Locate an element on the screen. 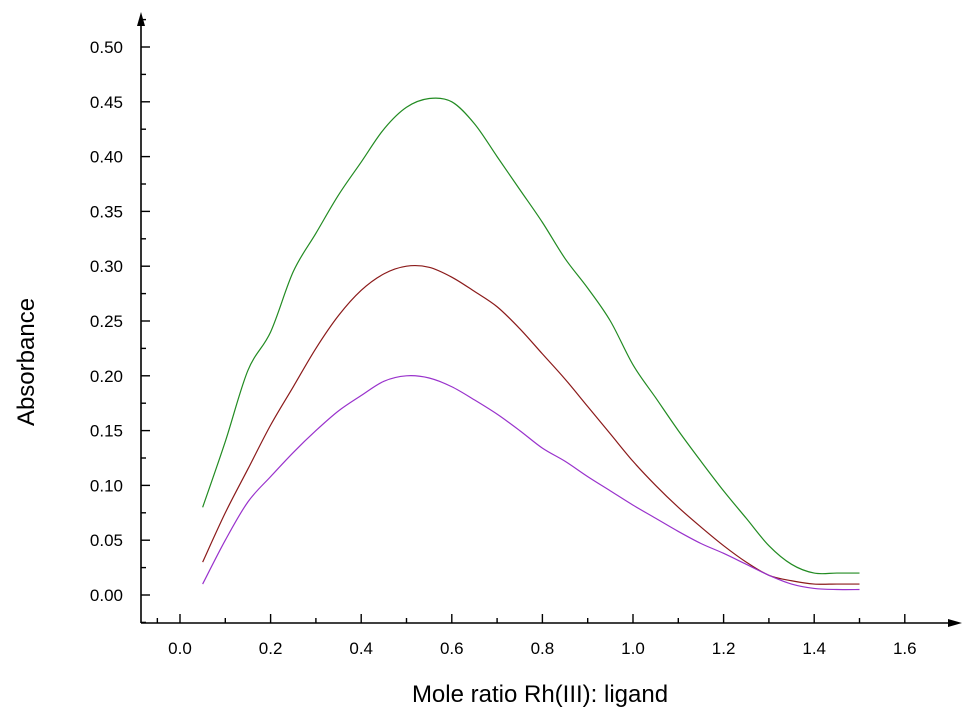 This screenshot has width=962, height=711. x-tick-label: 1.6 is located at coordinates (905, 648).